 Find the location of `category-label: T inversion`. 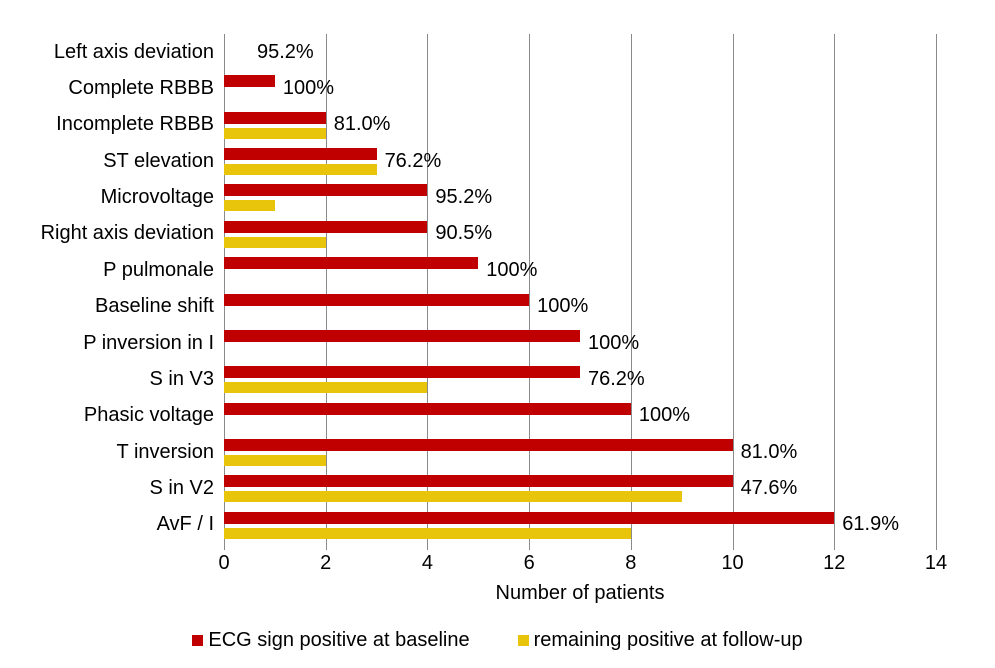

category-label: T inversion is located at coordinates (165, 451).